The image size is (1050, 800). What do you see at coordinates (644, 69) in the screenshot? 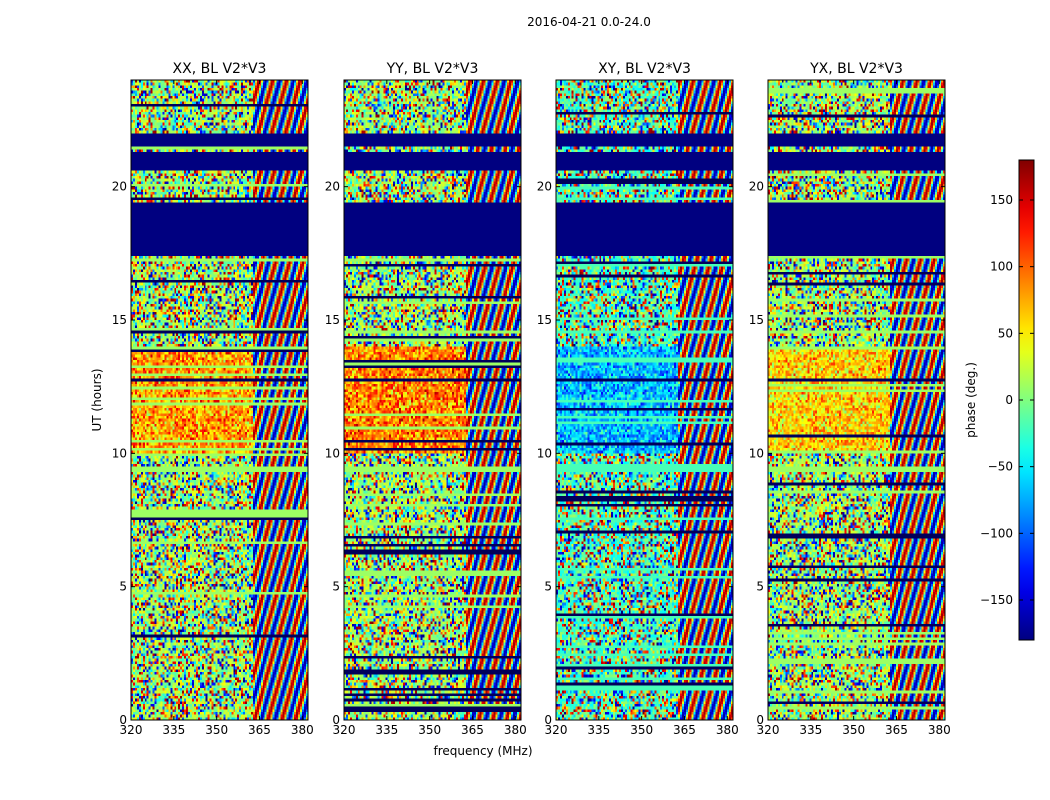
I see `panel-title: XY, BL V2*V3` at bounding box center [644, 69].